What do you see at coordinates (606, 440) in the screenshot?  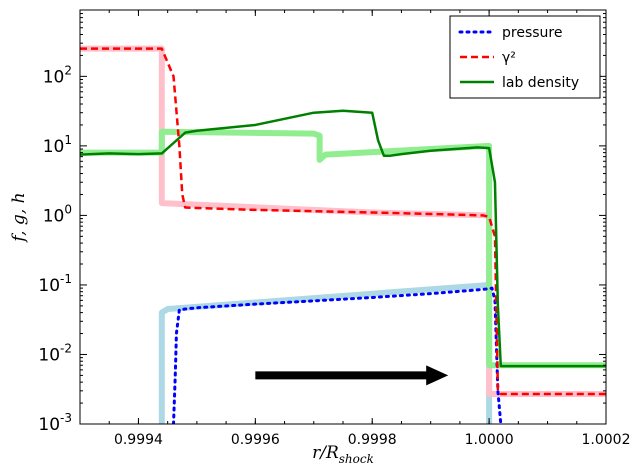 I see `x-tick-label: 1.0002` at bounding box center [606, 440].